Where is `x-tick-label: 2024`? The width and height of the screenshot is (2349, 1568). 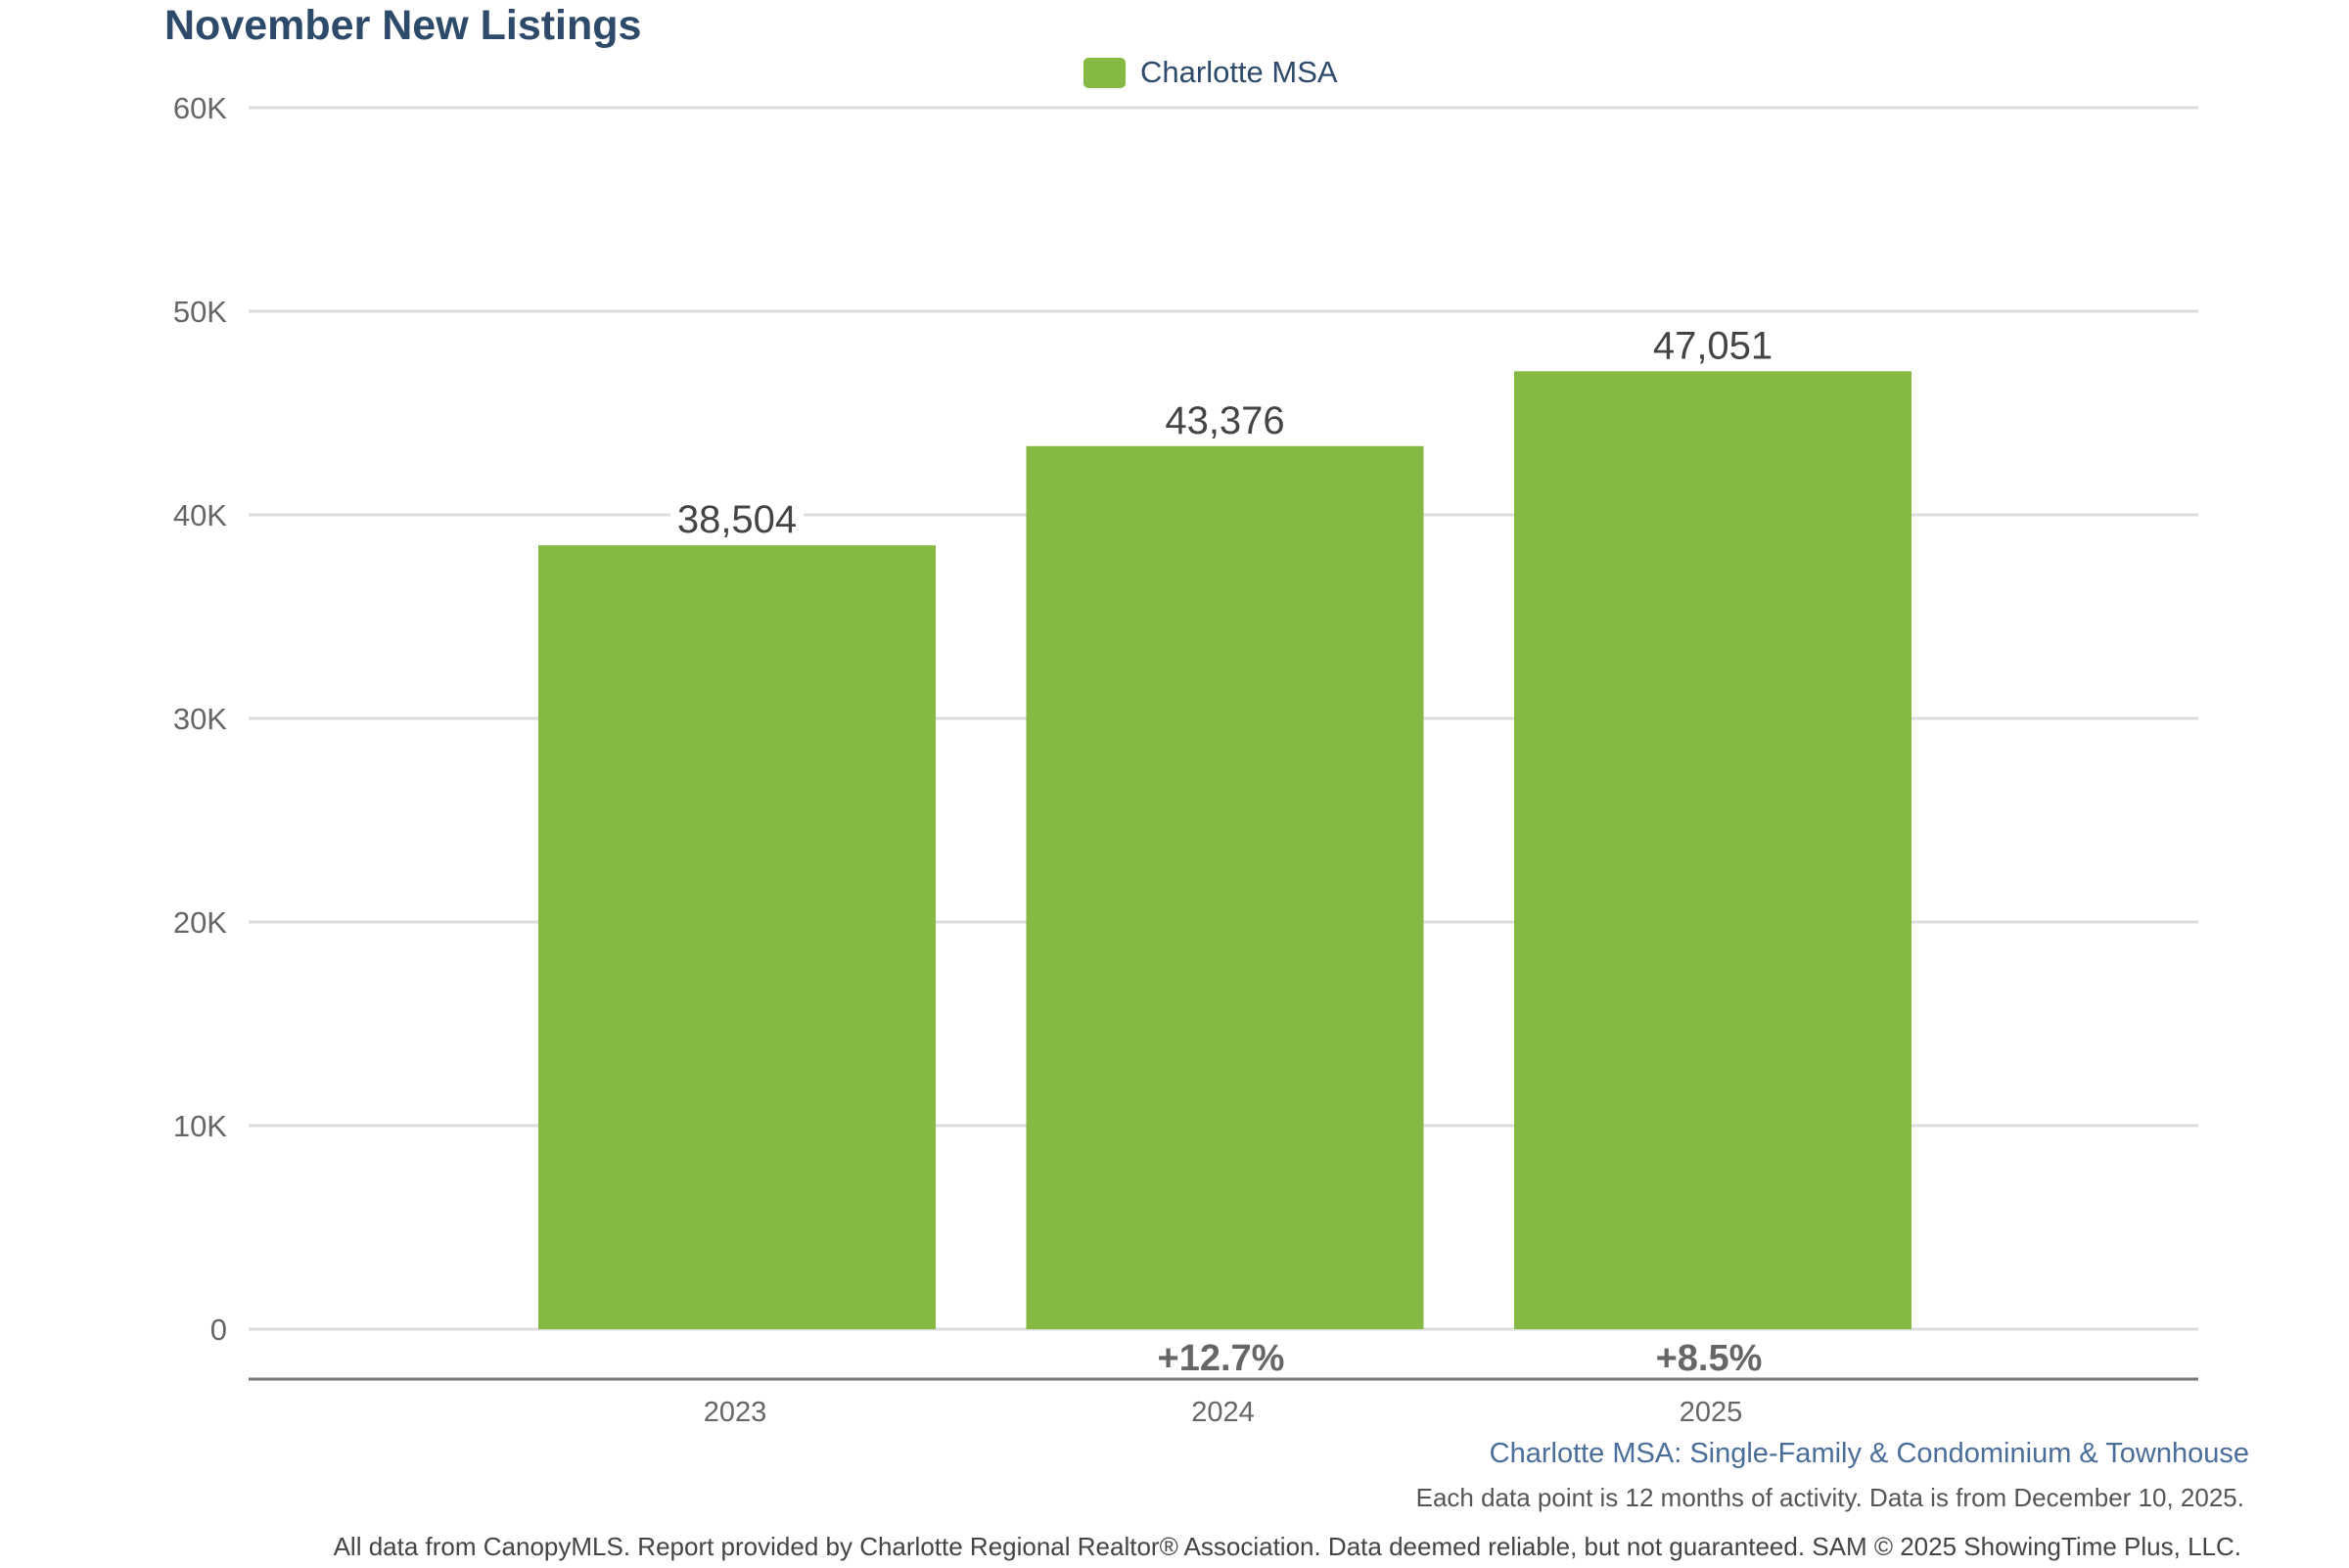 x-tick-label: 2024 is located at coordinates (1223, 1412).